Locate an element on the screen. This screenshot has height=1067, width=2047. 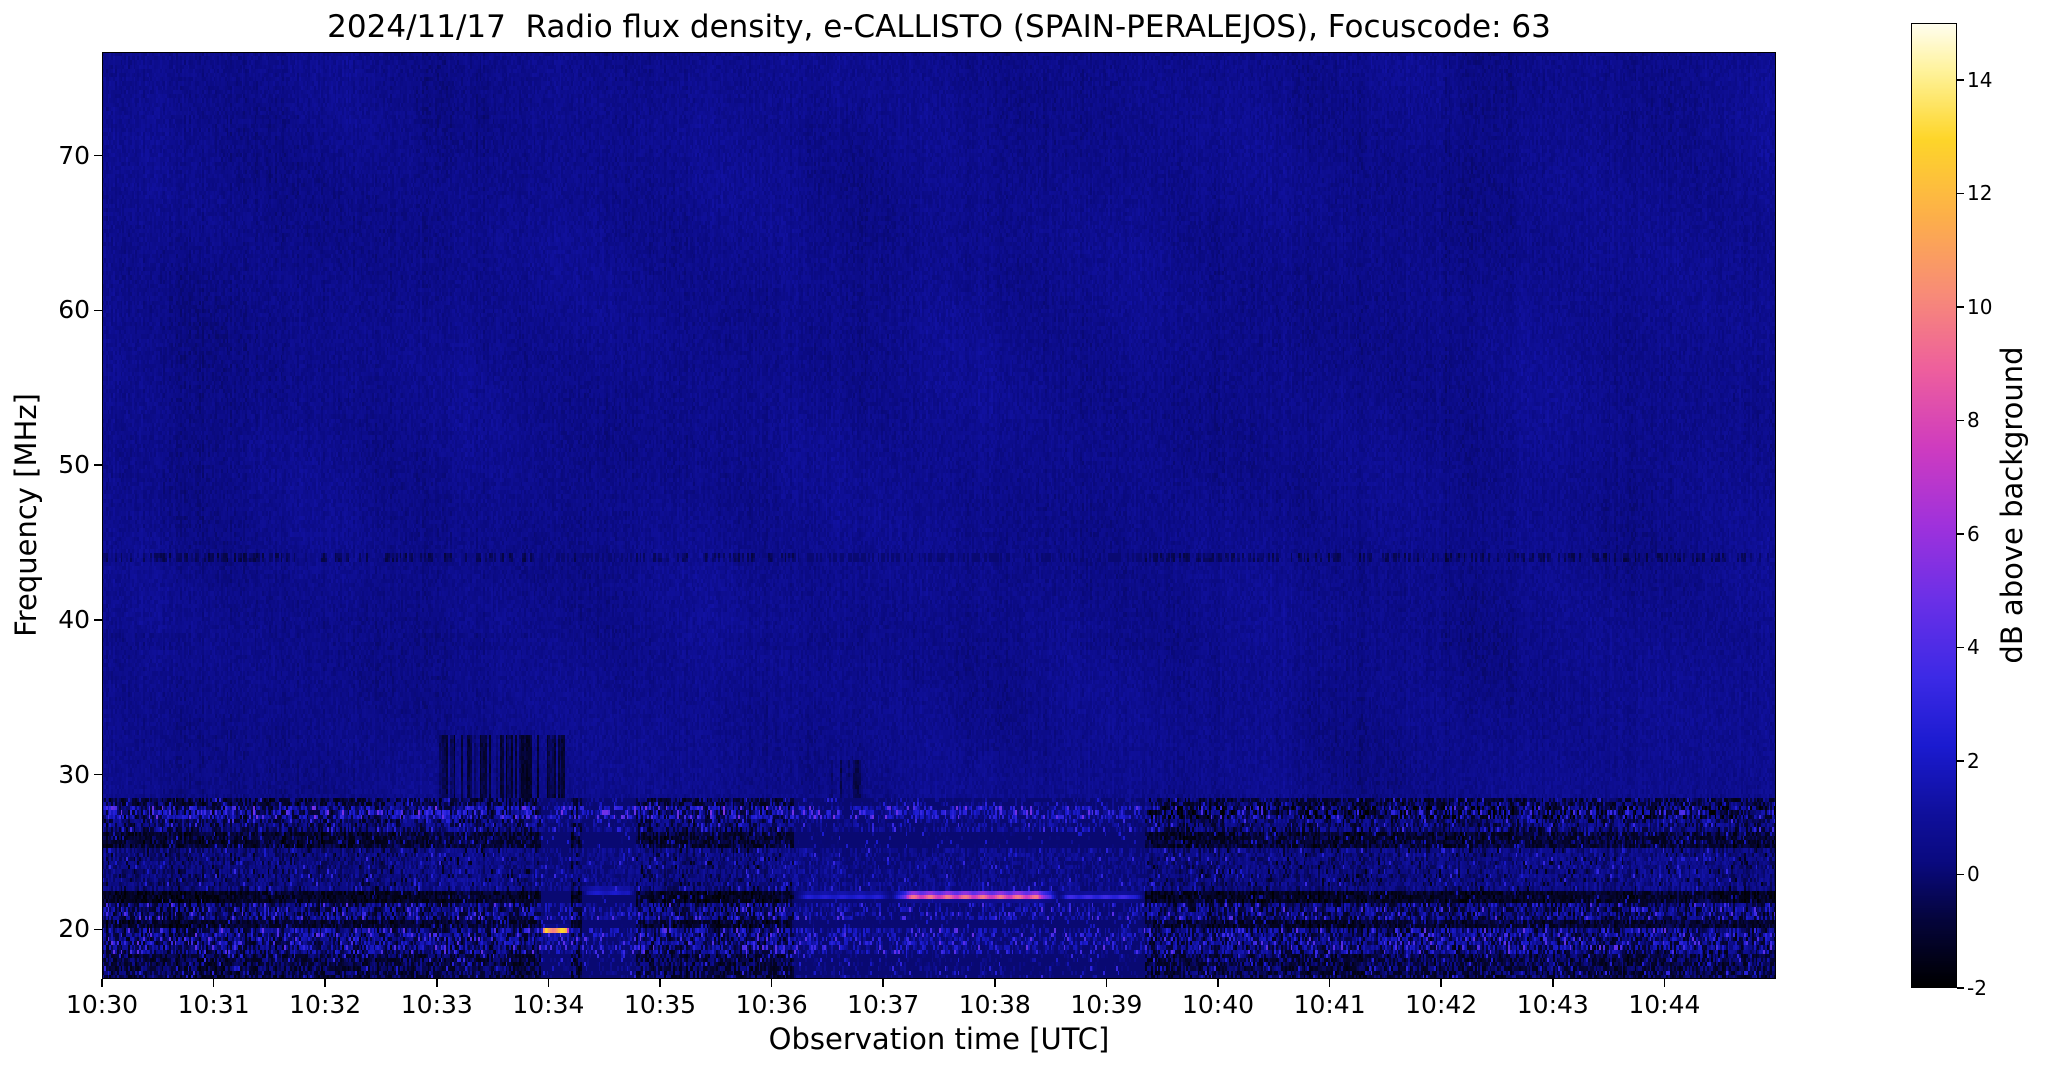
x-tick-label: 10:35 is located at coordinates (660, 1004).